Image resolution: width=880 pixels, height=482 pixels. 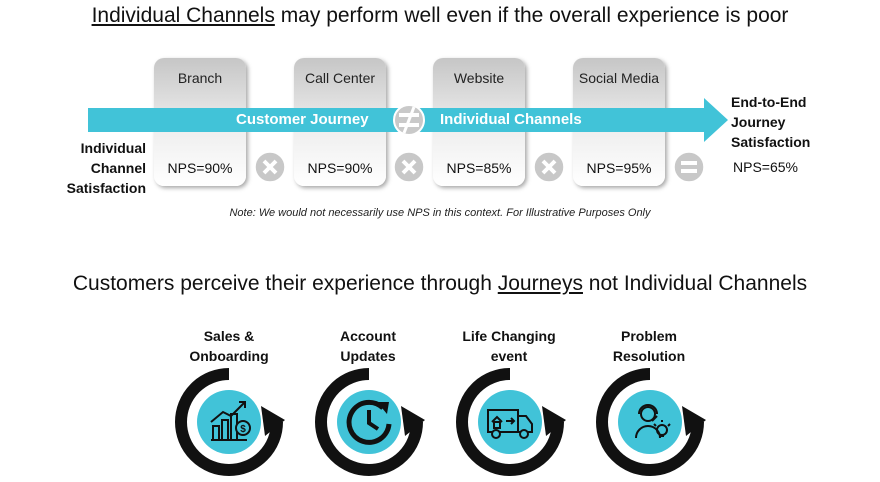 I want to click on left-label-line: Individual, so click(x=113, y=148).